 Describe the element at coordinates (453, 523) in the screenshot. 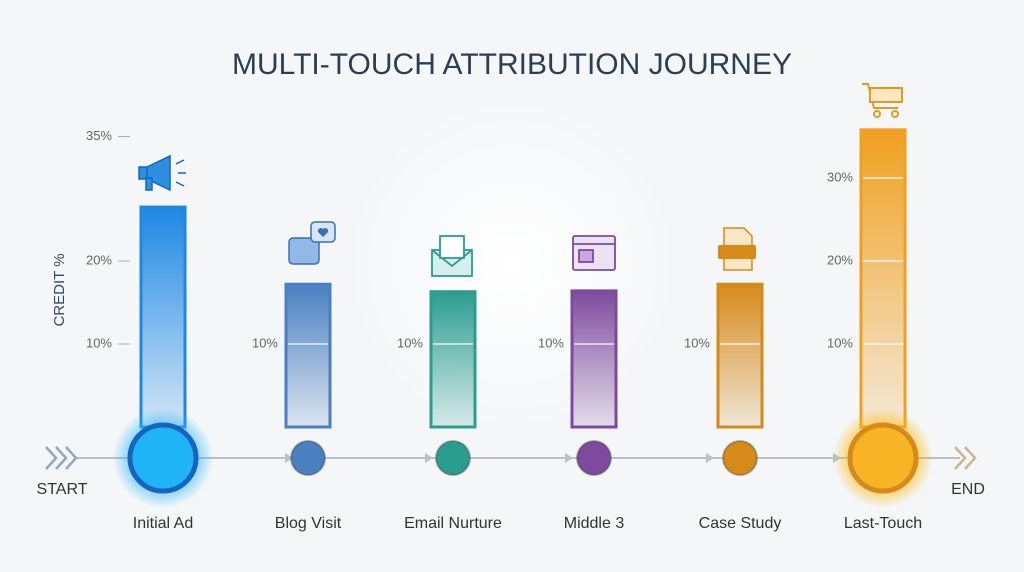

I see `category-label: Email Nurture` at that location.